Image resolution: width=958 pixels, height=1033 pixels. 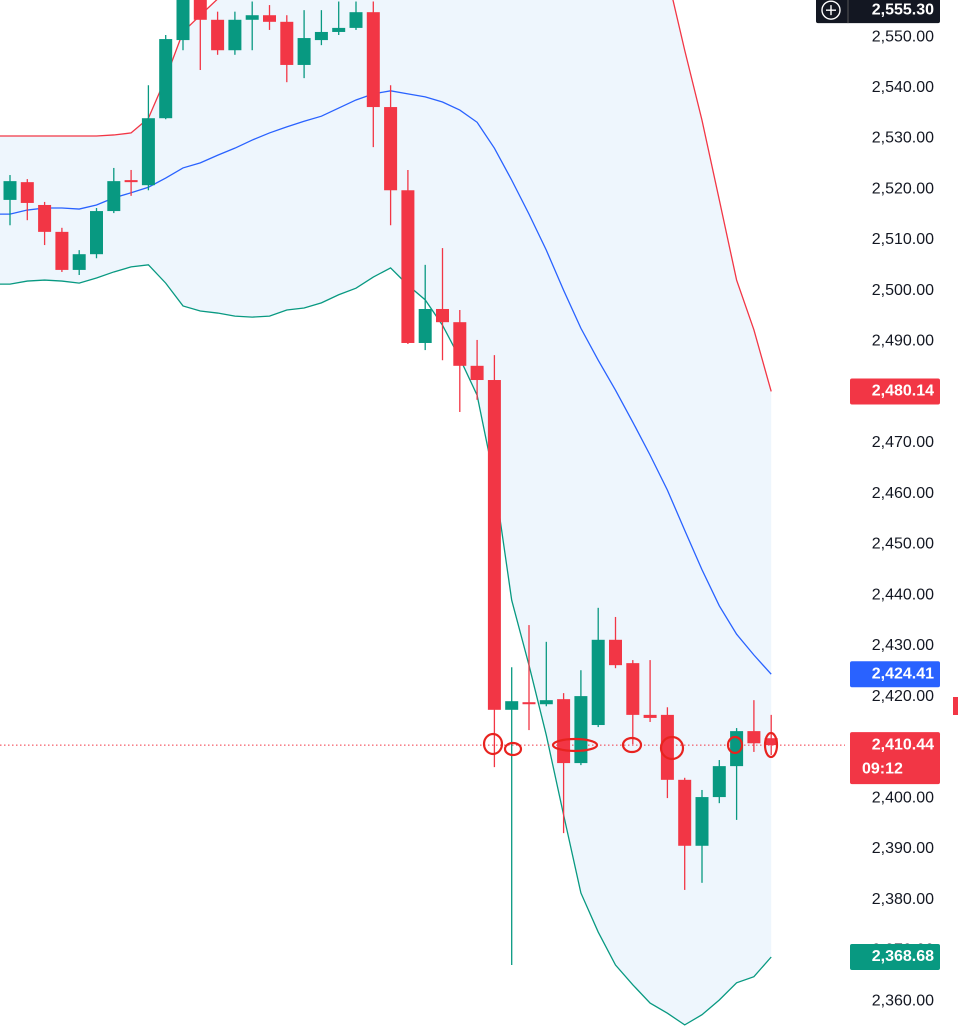 What do you see at coordinates (903, 36) in the screenshot?
I see `y-tick-label: 2,550.00` at bounding box center [903, 36].